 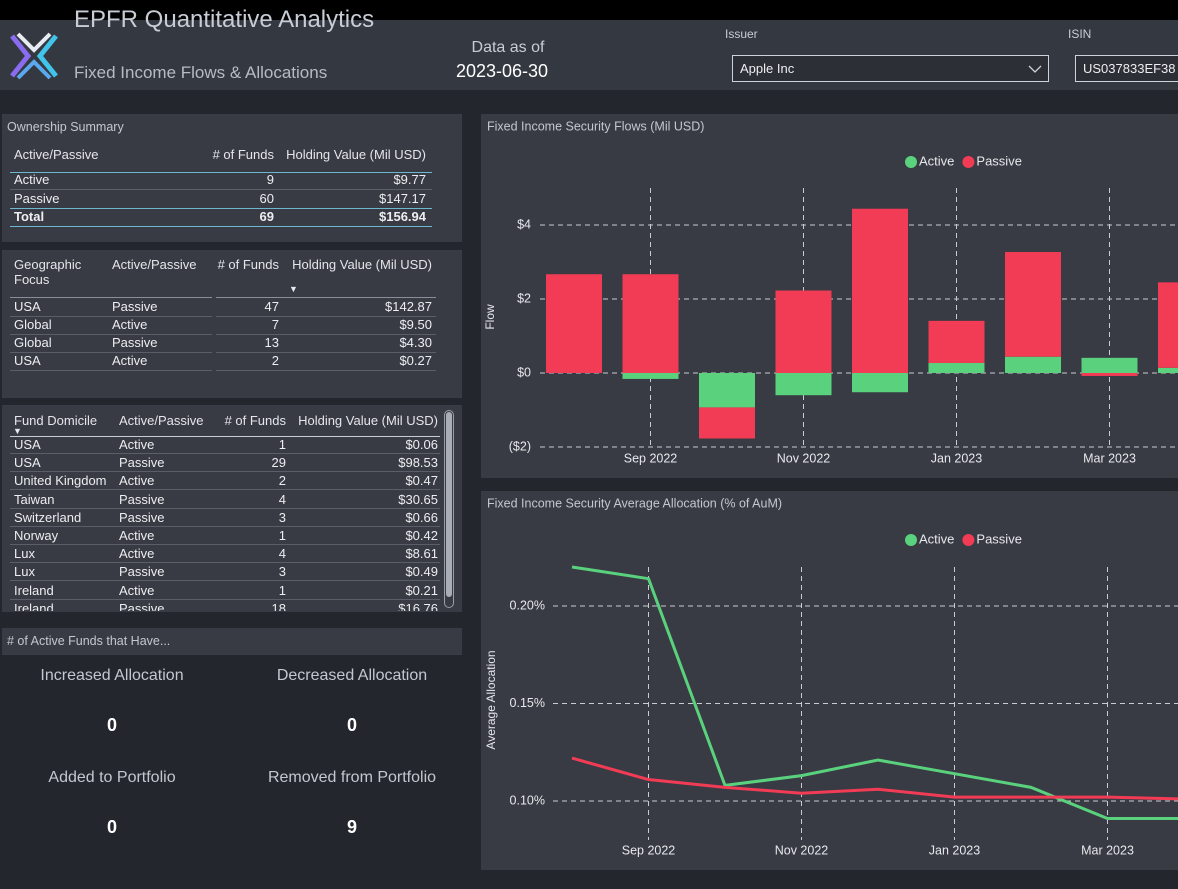 What do you see at coordinates (271, 306) in the screenshot?
I see `table-cell: 47` at bounding box center [271, 306].